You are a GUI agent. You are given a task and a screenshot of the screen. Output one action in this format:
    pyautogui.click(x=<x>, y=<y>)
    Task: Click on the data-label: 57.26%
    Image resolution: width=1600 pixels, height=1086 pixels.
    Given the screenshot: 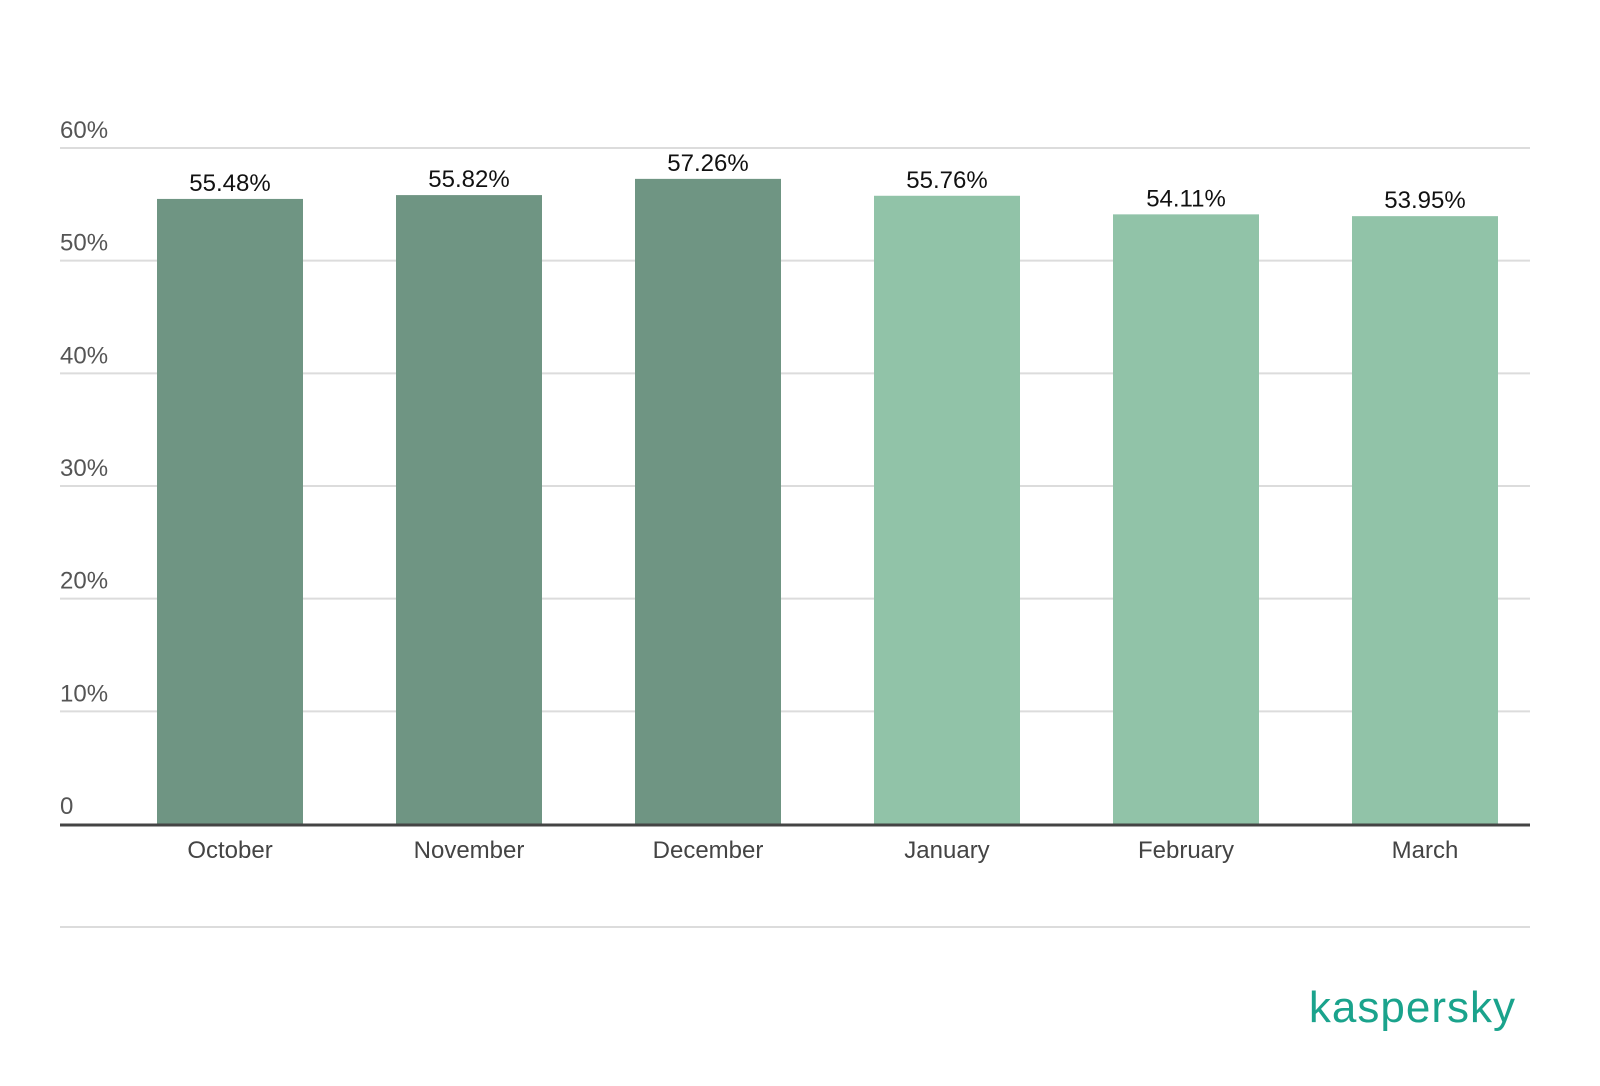 What is the action you would take?
    pyautogui.click(x=707, y=163)
    